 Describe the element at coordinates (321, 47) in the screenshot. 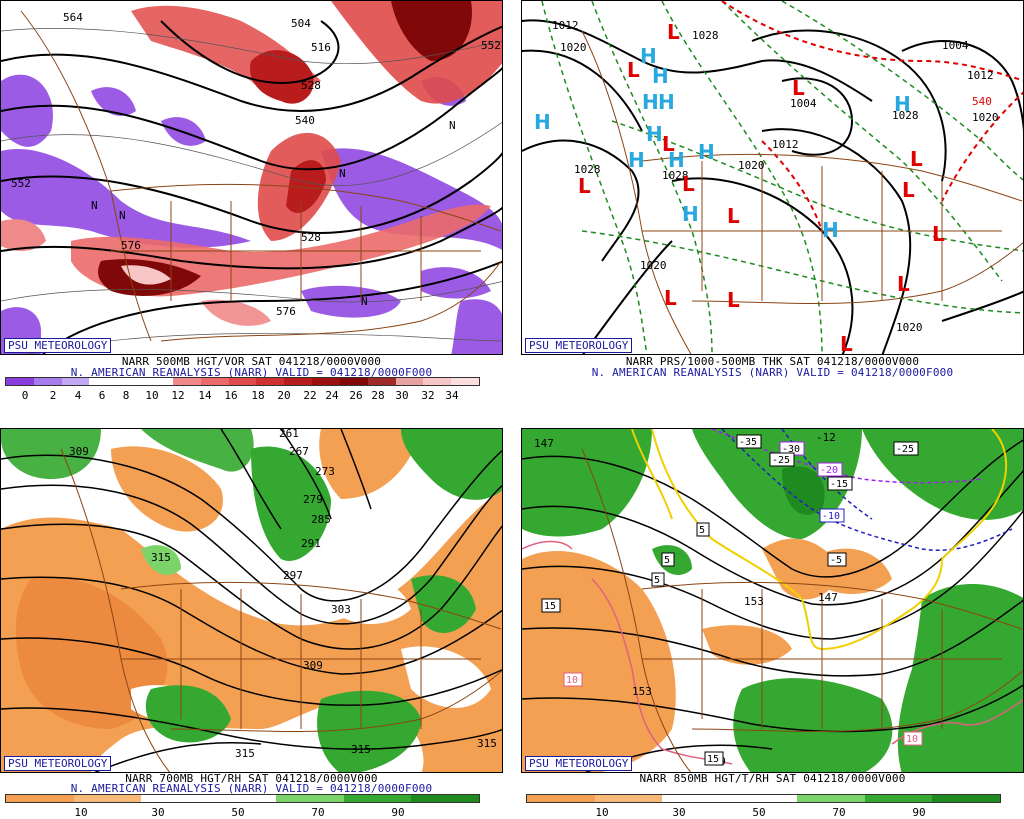

I see `svg-text: 516` at that location.